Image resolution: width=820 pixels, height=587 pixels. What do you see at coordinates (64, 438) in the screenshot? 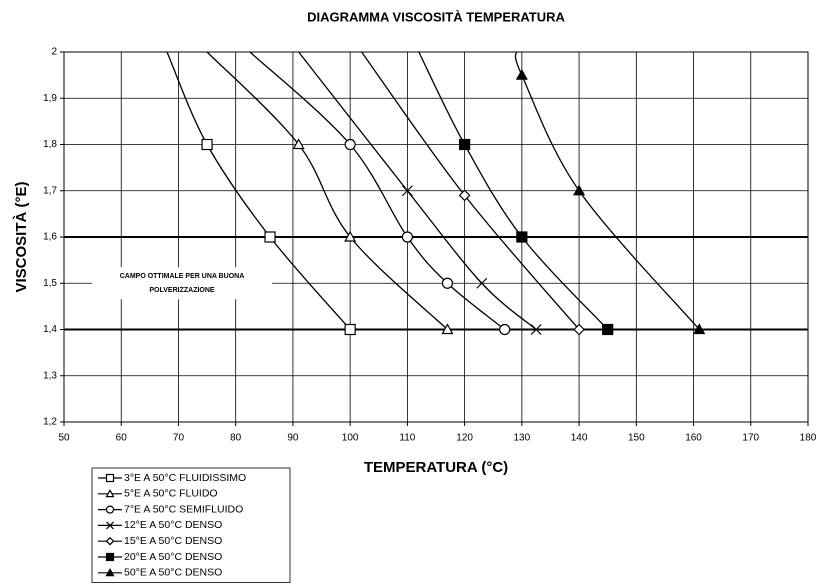
I see `x-tick-label: 50` at bounding box center [64, 438].